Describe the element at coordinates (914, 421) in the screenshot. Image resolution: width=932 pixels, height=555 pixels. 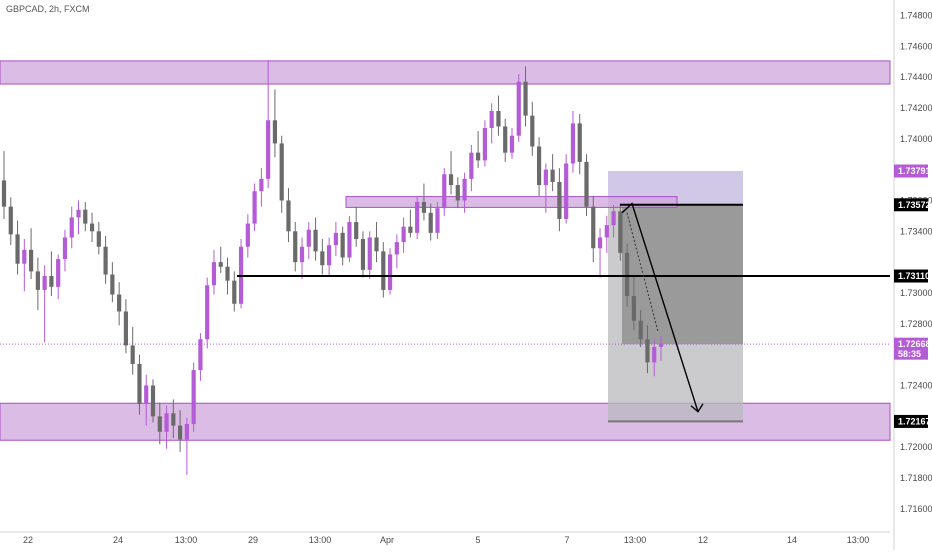
I see `target-price-tag-text: 1.72167` at that location.